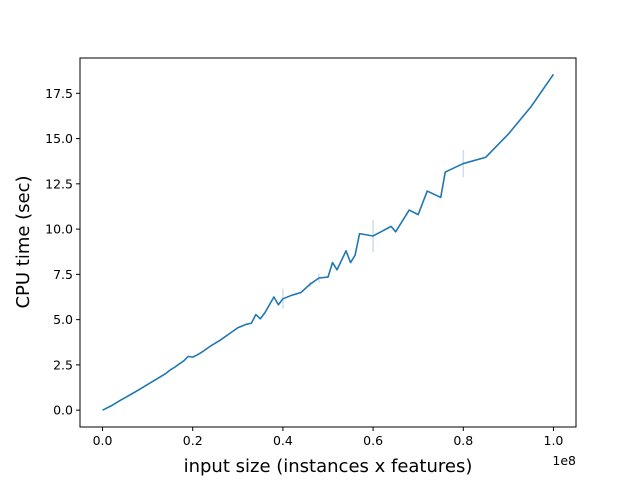  I want to click on x-tick-label: 0.0, so click(103, 440).